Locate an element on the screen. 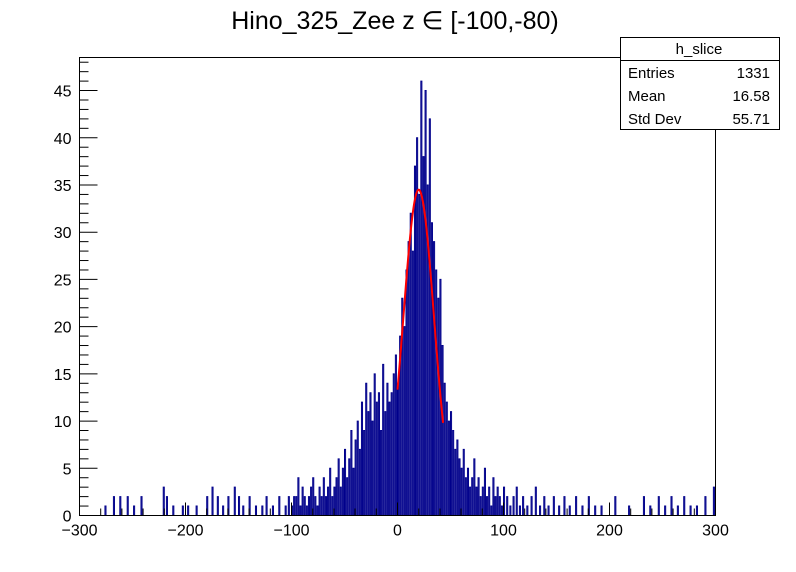 The width and height of the screenshot is (796, 572). fit-curve is located at coordinates (420, 306).